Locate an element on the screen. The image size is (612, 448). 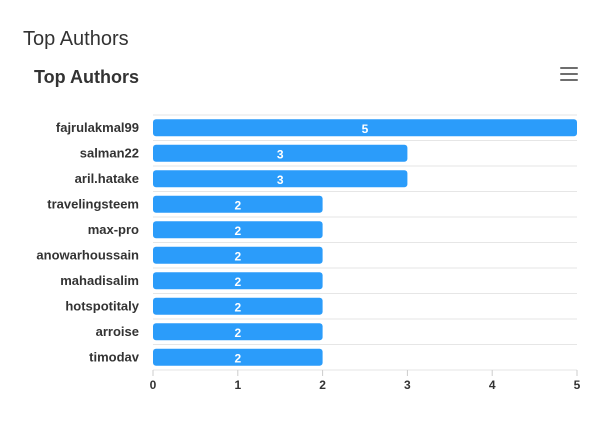
x-tick-label: 0 is located at coordinates (153, 385).